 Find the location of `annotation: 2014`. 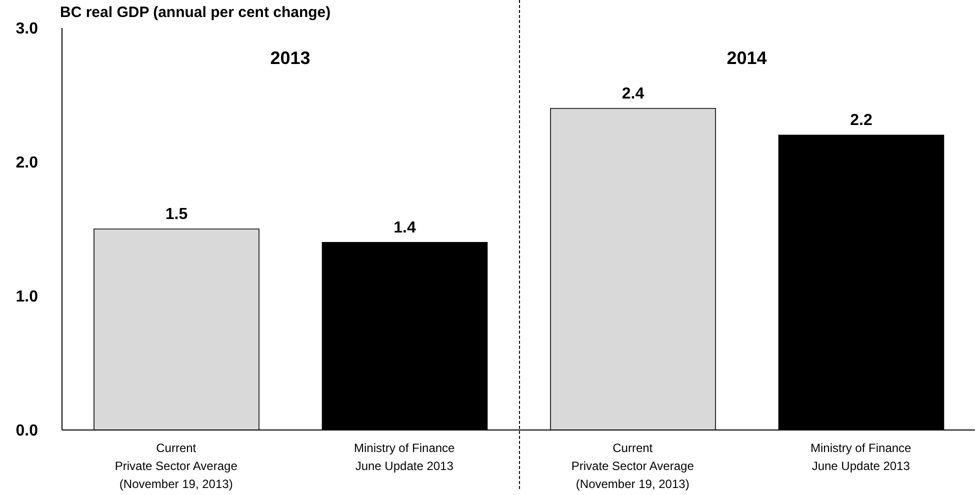

annotation: 2014 is located at coordinates (747, 58).